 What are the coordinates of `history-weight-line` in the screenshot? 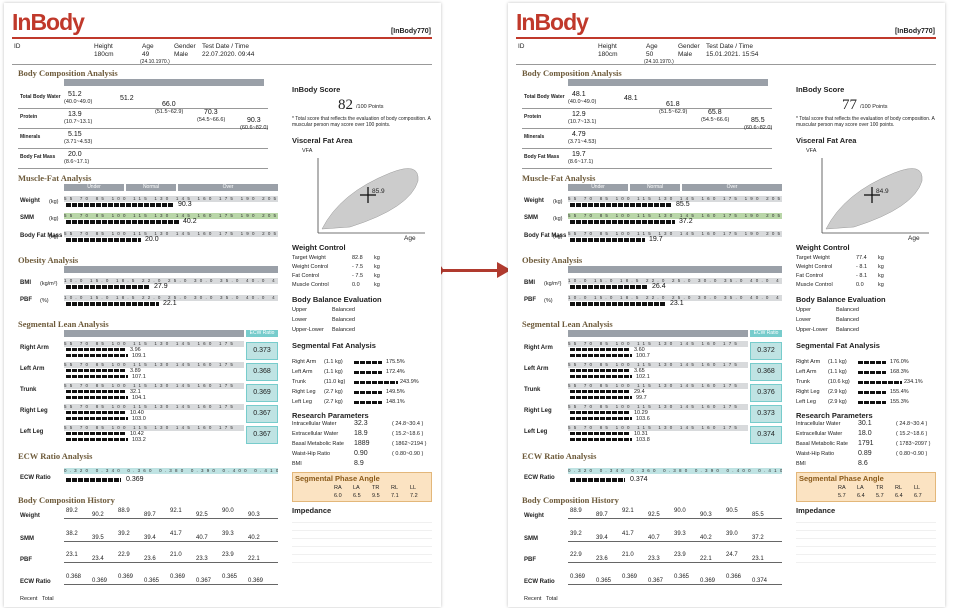 It's located at (675, 518).